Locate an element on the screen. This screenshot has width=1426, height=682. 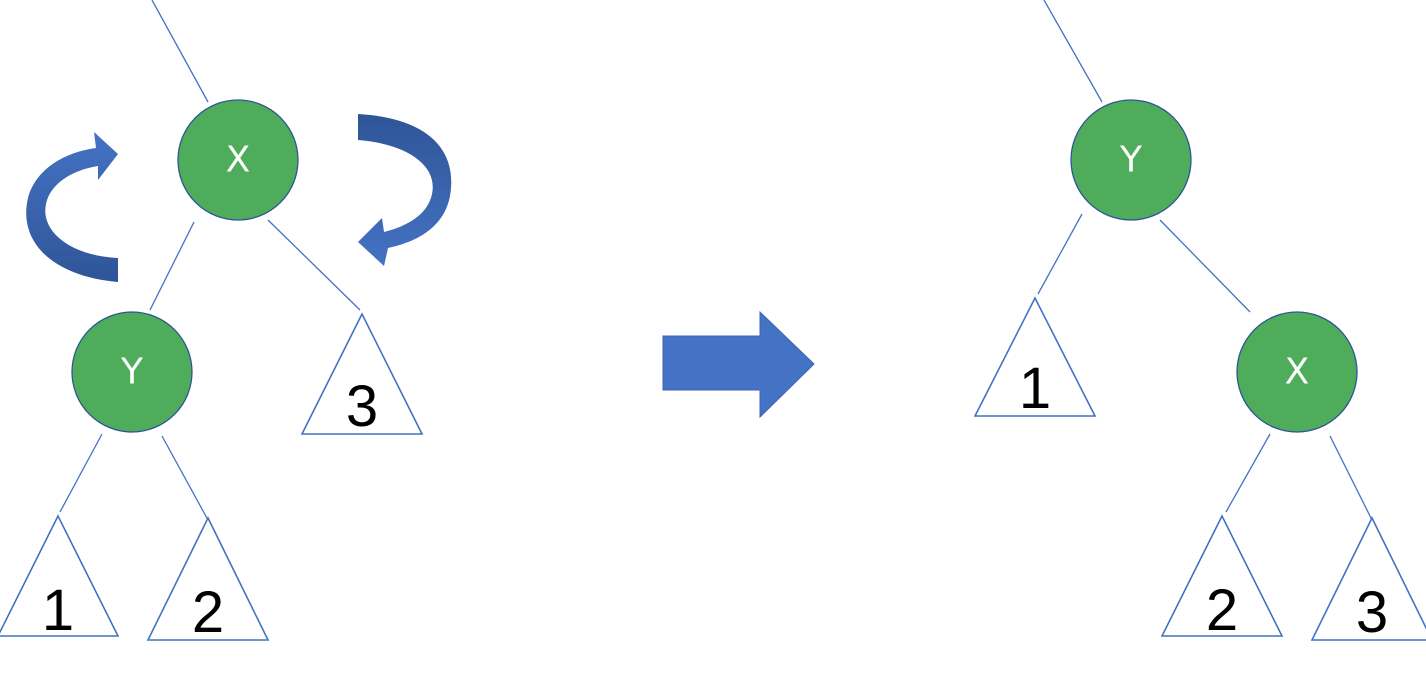
subtree-1-after-label: 1 is located at coordinates (1035, 388).